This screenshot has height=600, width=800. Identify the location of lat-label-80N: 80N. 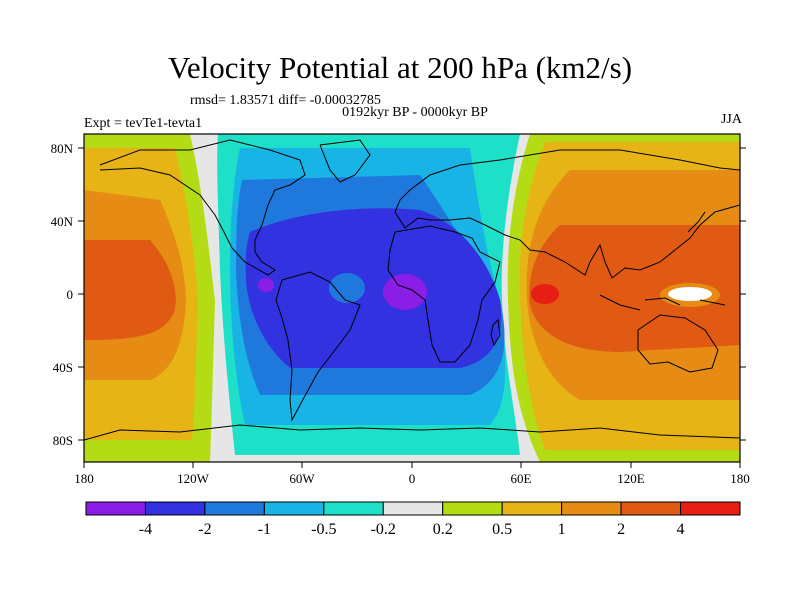
(62, 148).